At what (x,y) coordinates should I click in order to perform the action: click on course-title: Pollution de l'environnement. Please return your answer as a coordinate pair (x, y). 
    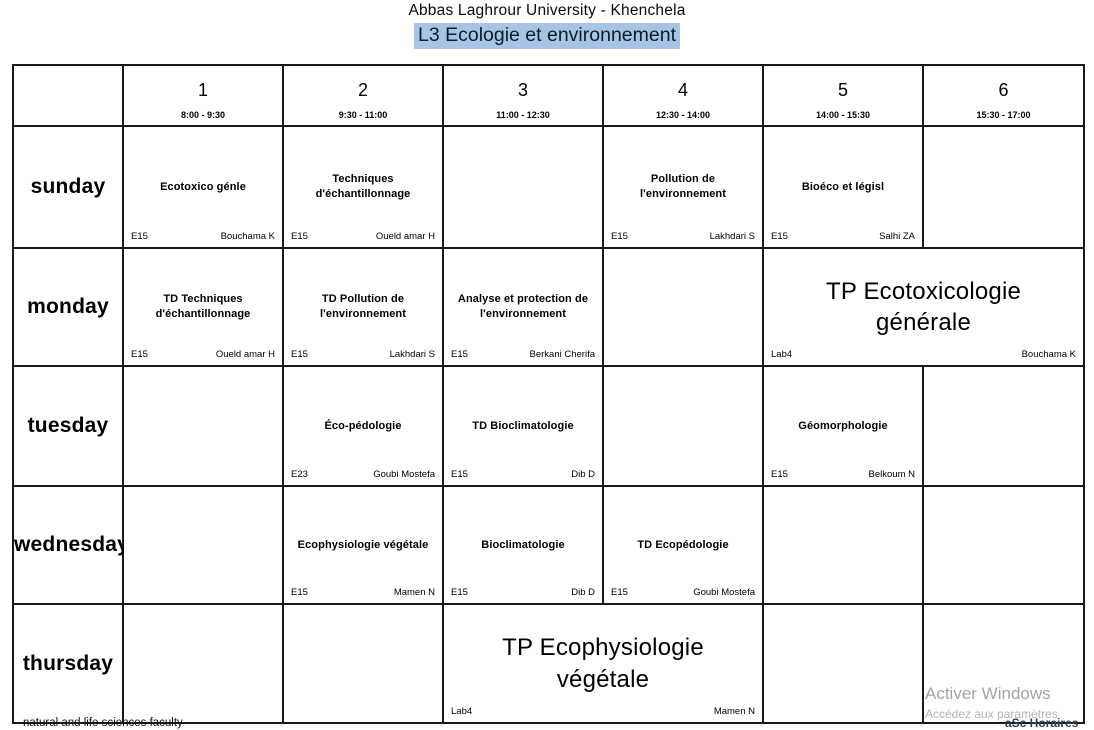
    Looking at the image, I should click on (683, 186).